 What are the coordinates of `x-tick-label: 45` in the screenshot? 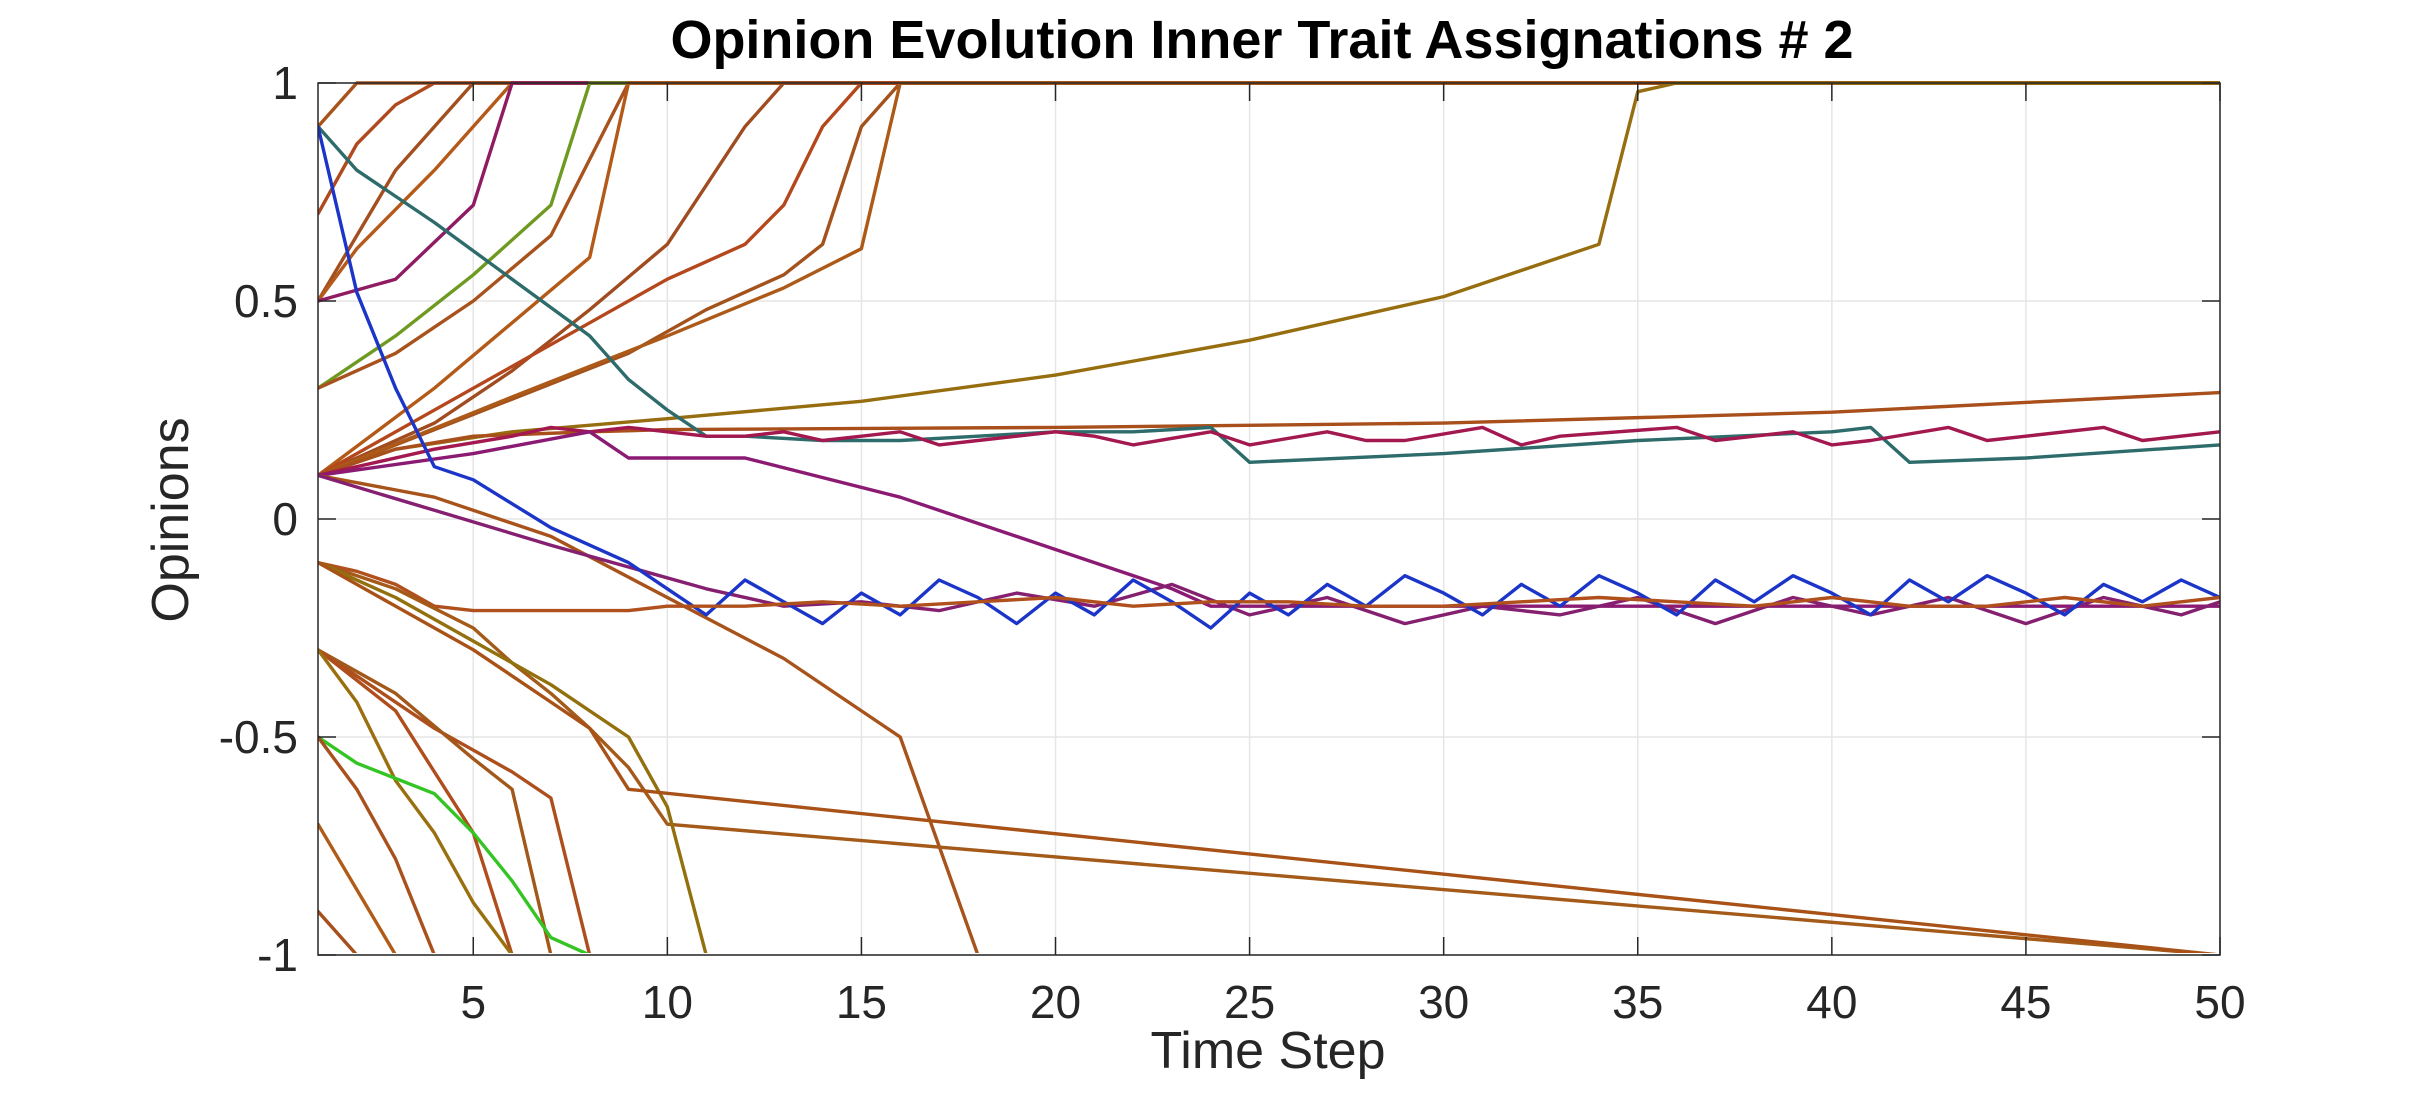 It's located at (2025, 1002).